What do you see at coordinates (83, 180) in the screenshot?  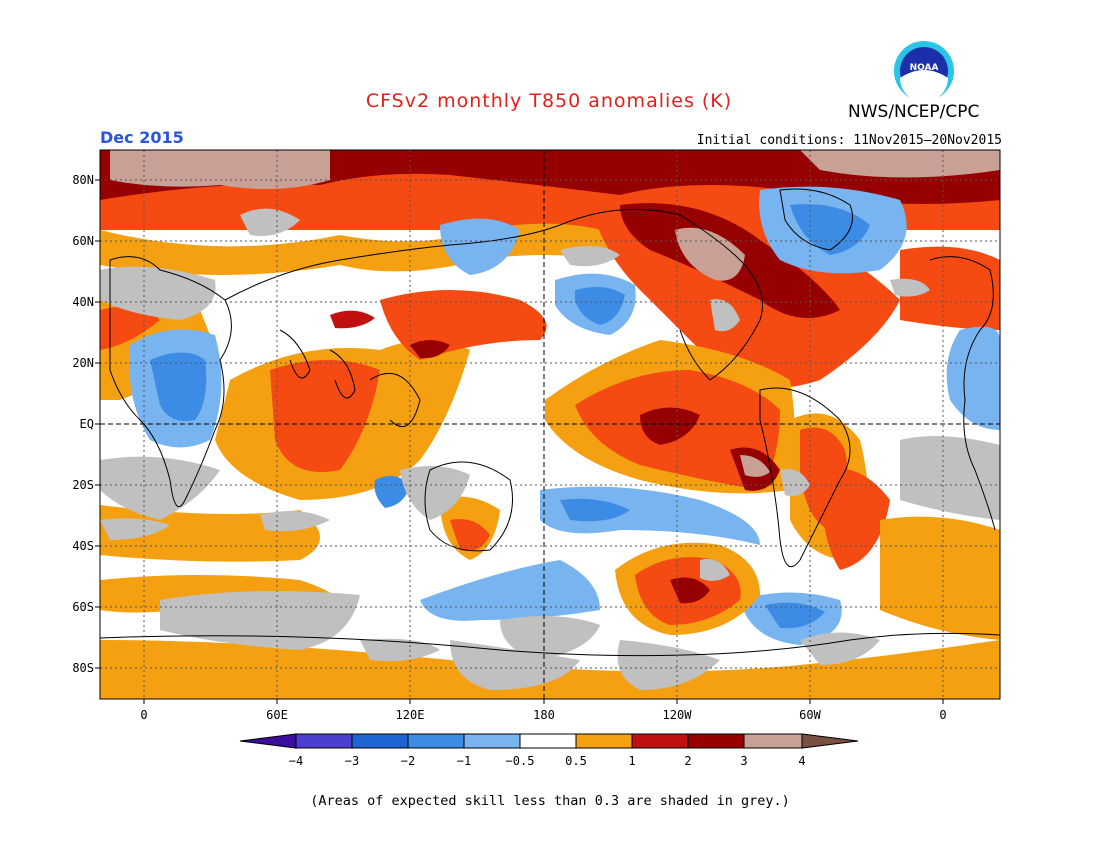 I see `lat-label: 80N` at bounding box center [83, 180].